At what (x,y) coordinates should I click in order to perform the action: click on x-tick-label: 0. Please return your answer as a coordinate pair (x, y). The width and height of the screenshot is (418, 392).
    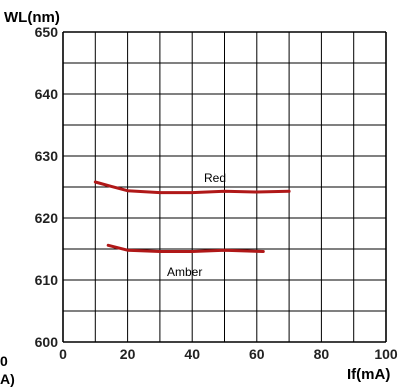
    Looking at the image, I should click on (63, 354).